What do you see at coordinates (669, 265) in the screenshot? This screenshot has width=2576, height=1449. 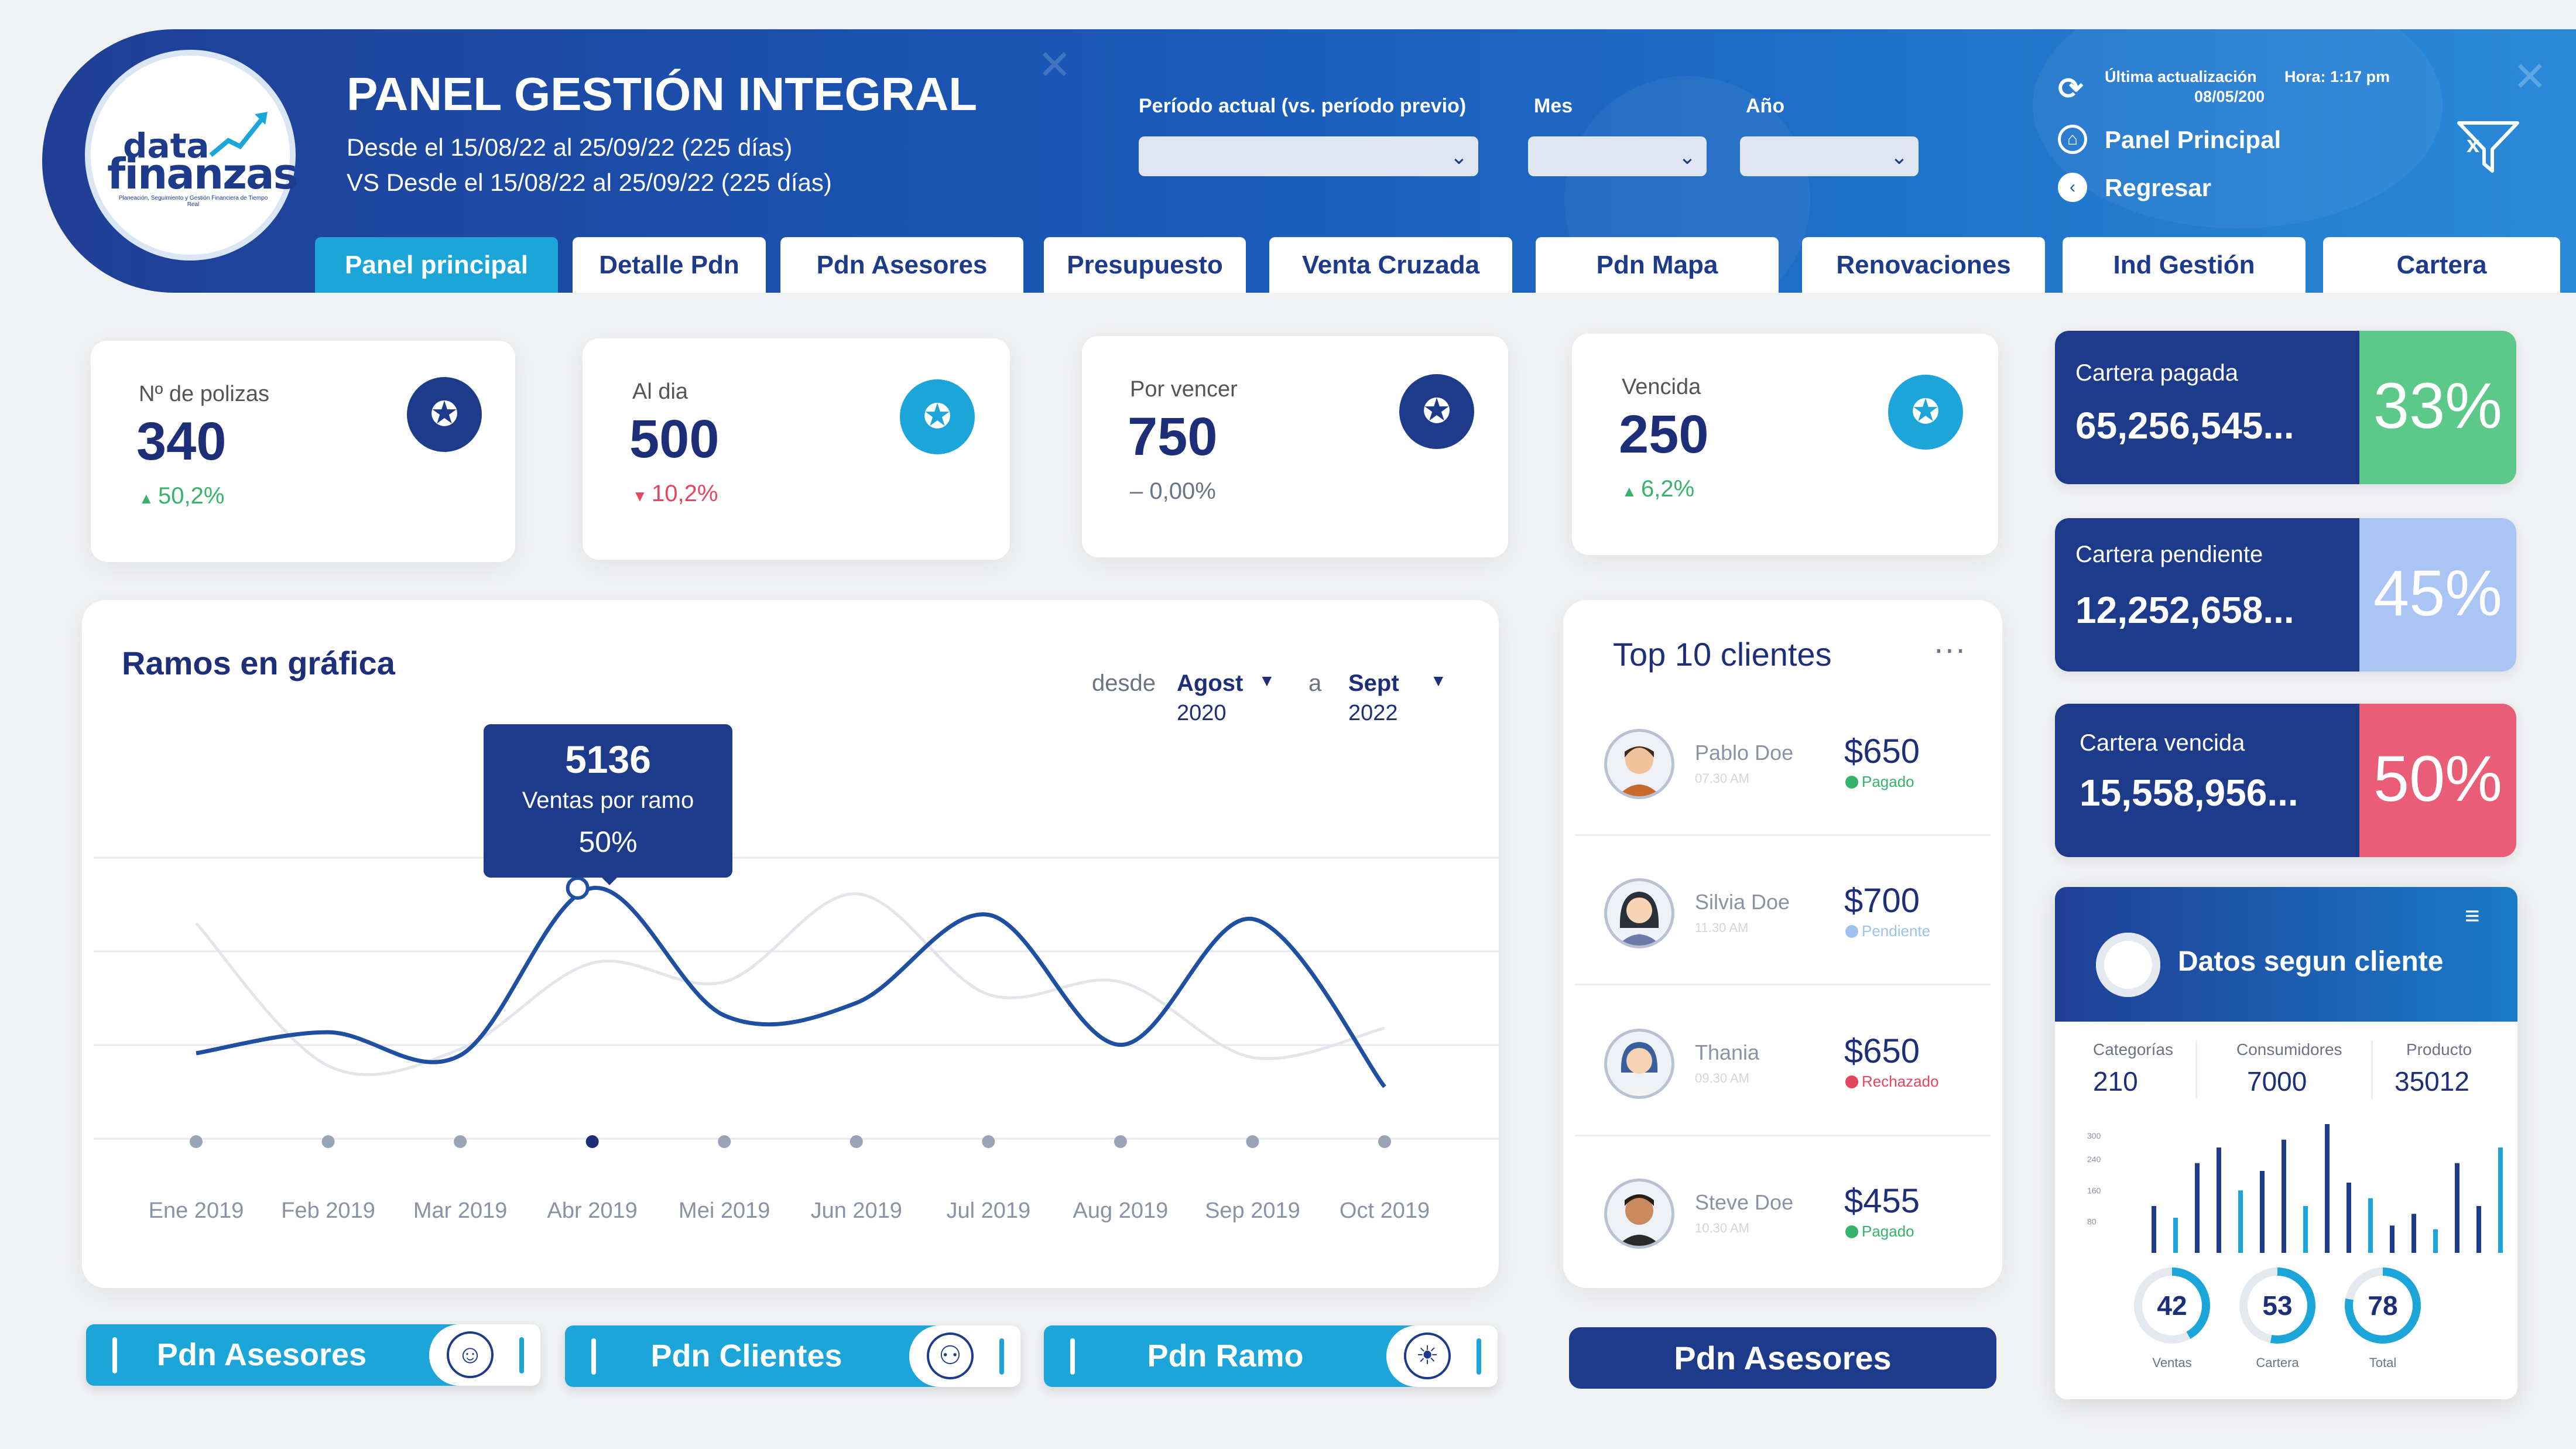 I see `tab-detalle-pdn: Detalle Pdn` at bounding box center [669, 265].